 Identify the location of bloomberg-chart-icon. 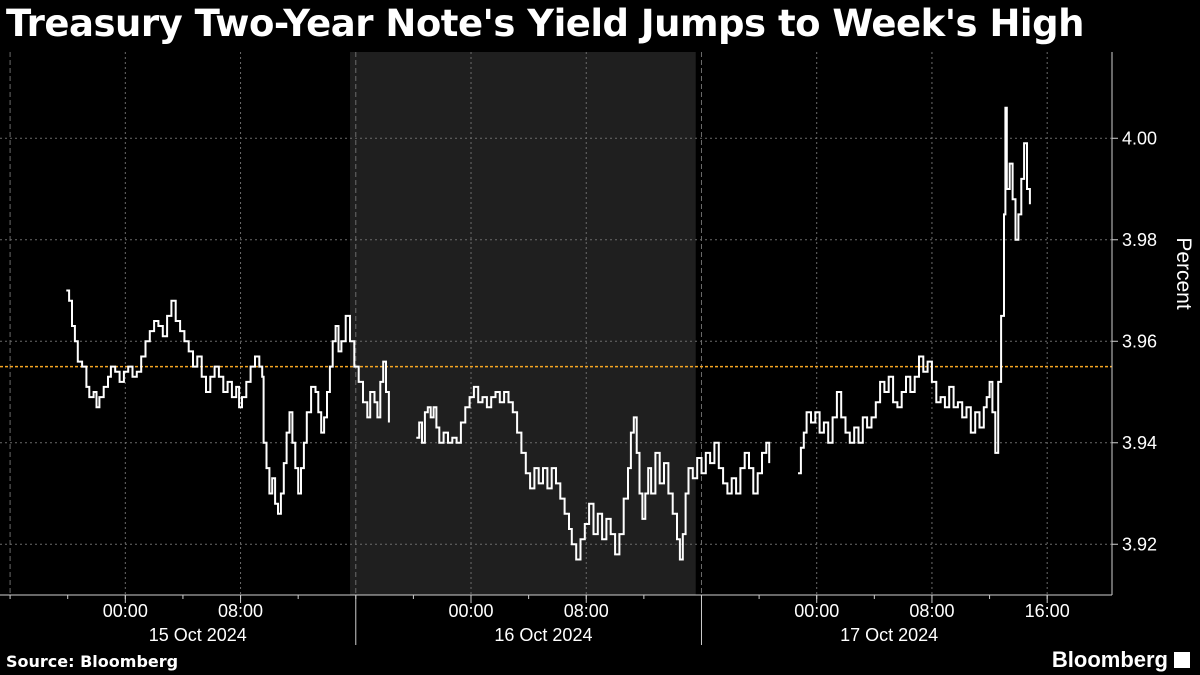
(1182, 660).